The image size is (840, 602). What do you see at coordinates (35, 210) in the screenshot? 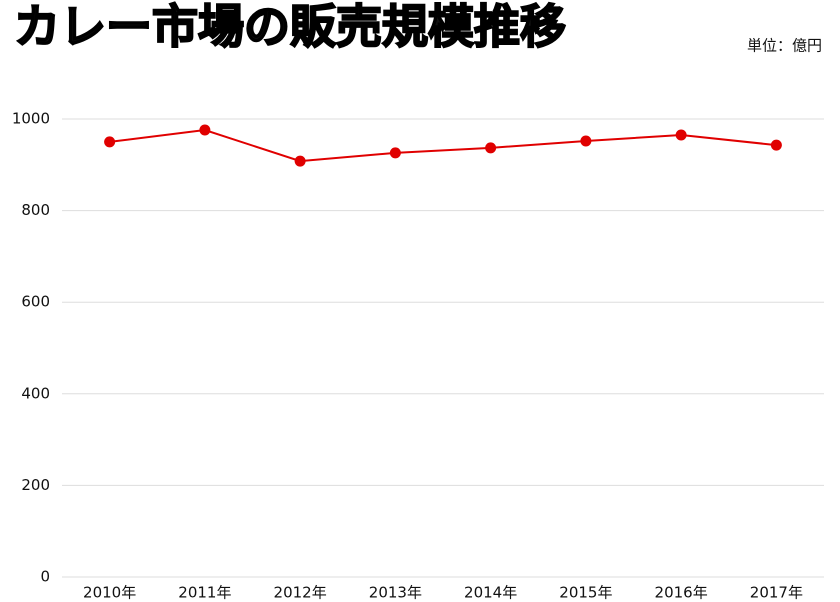
I see `y-tick-label: 800` at bounding box center [35, 210].